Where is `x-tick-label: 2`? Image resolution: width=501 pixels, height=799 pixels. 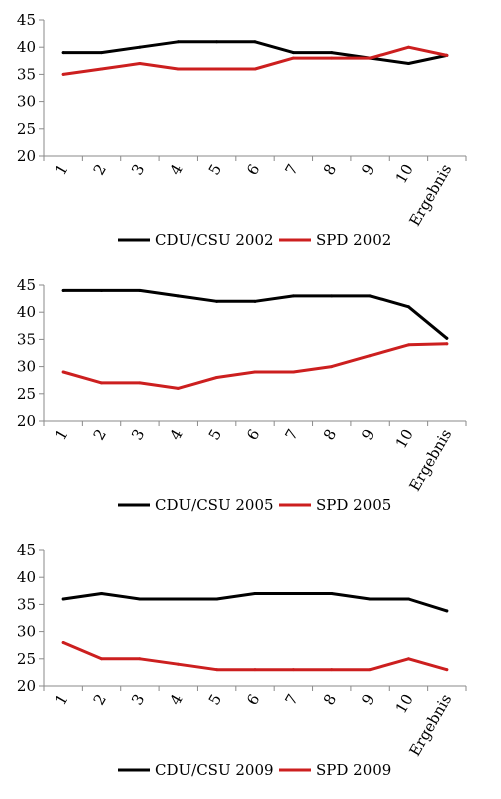 x-tick-label: 2 is located at coordinates (100, 699).